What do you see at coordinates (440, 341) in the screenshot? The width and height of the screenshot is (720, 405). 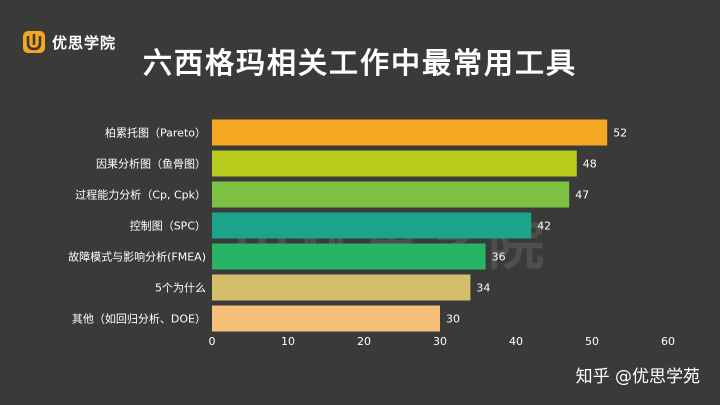 I see `x-tick-label-4: 30` at bounding box center [440, 341].